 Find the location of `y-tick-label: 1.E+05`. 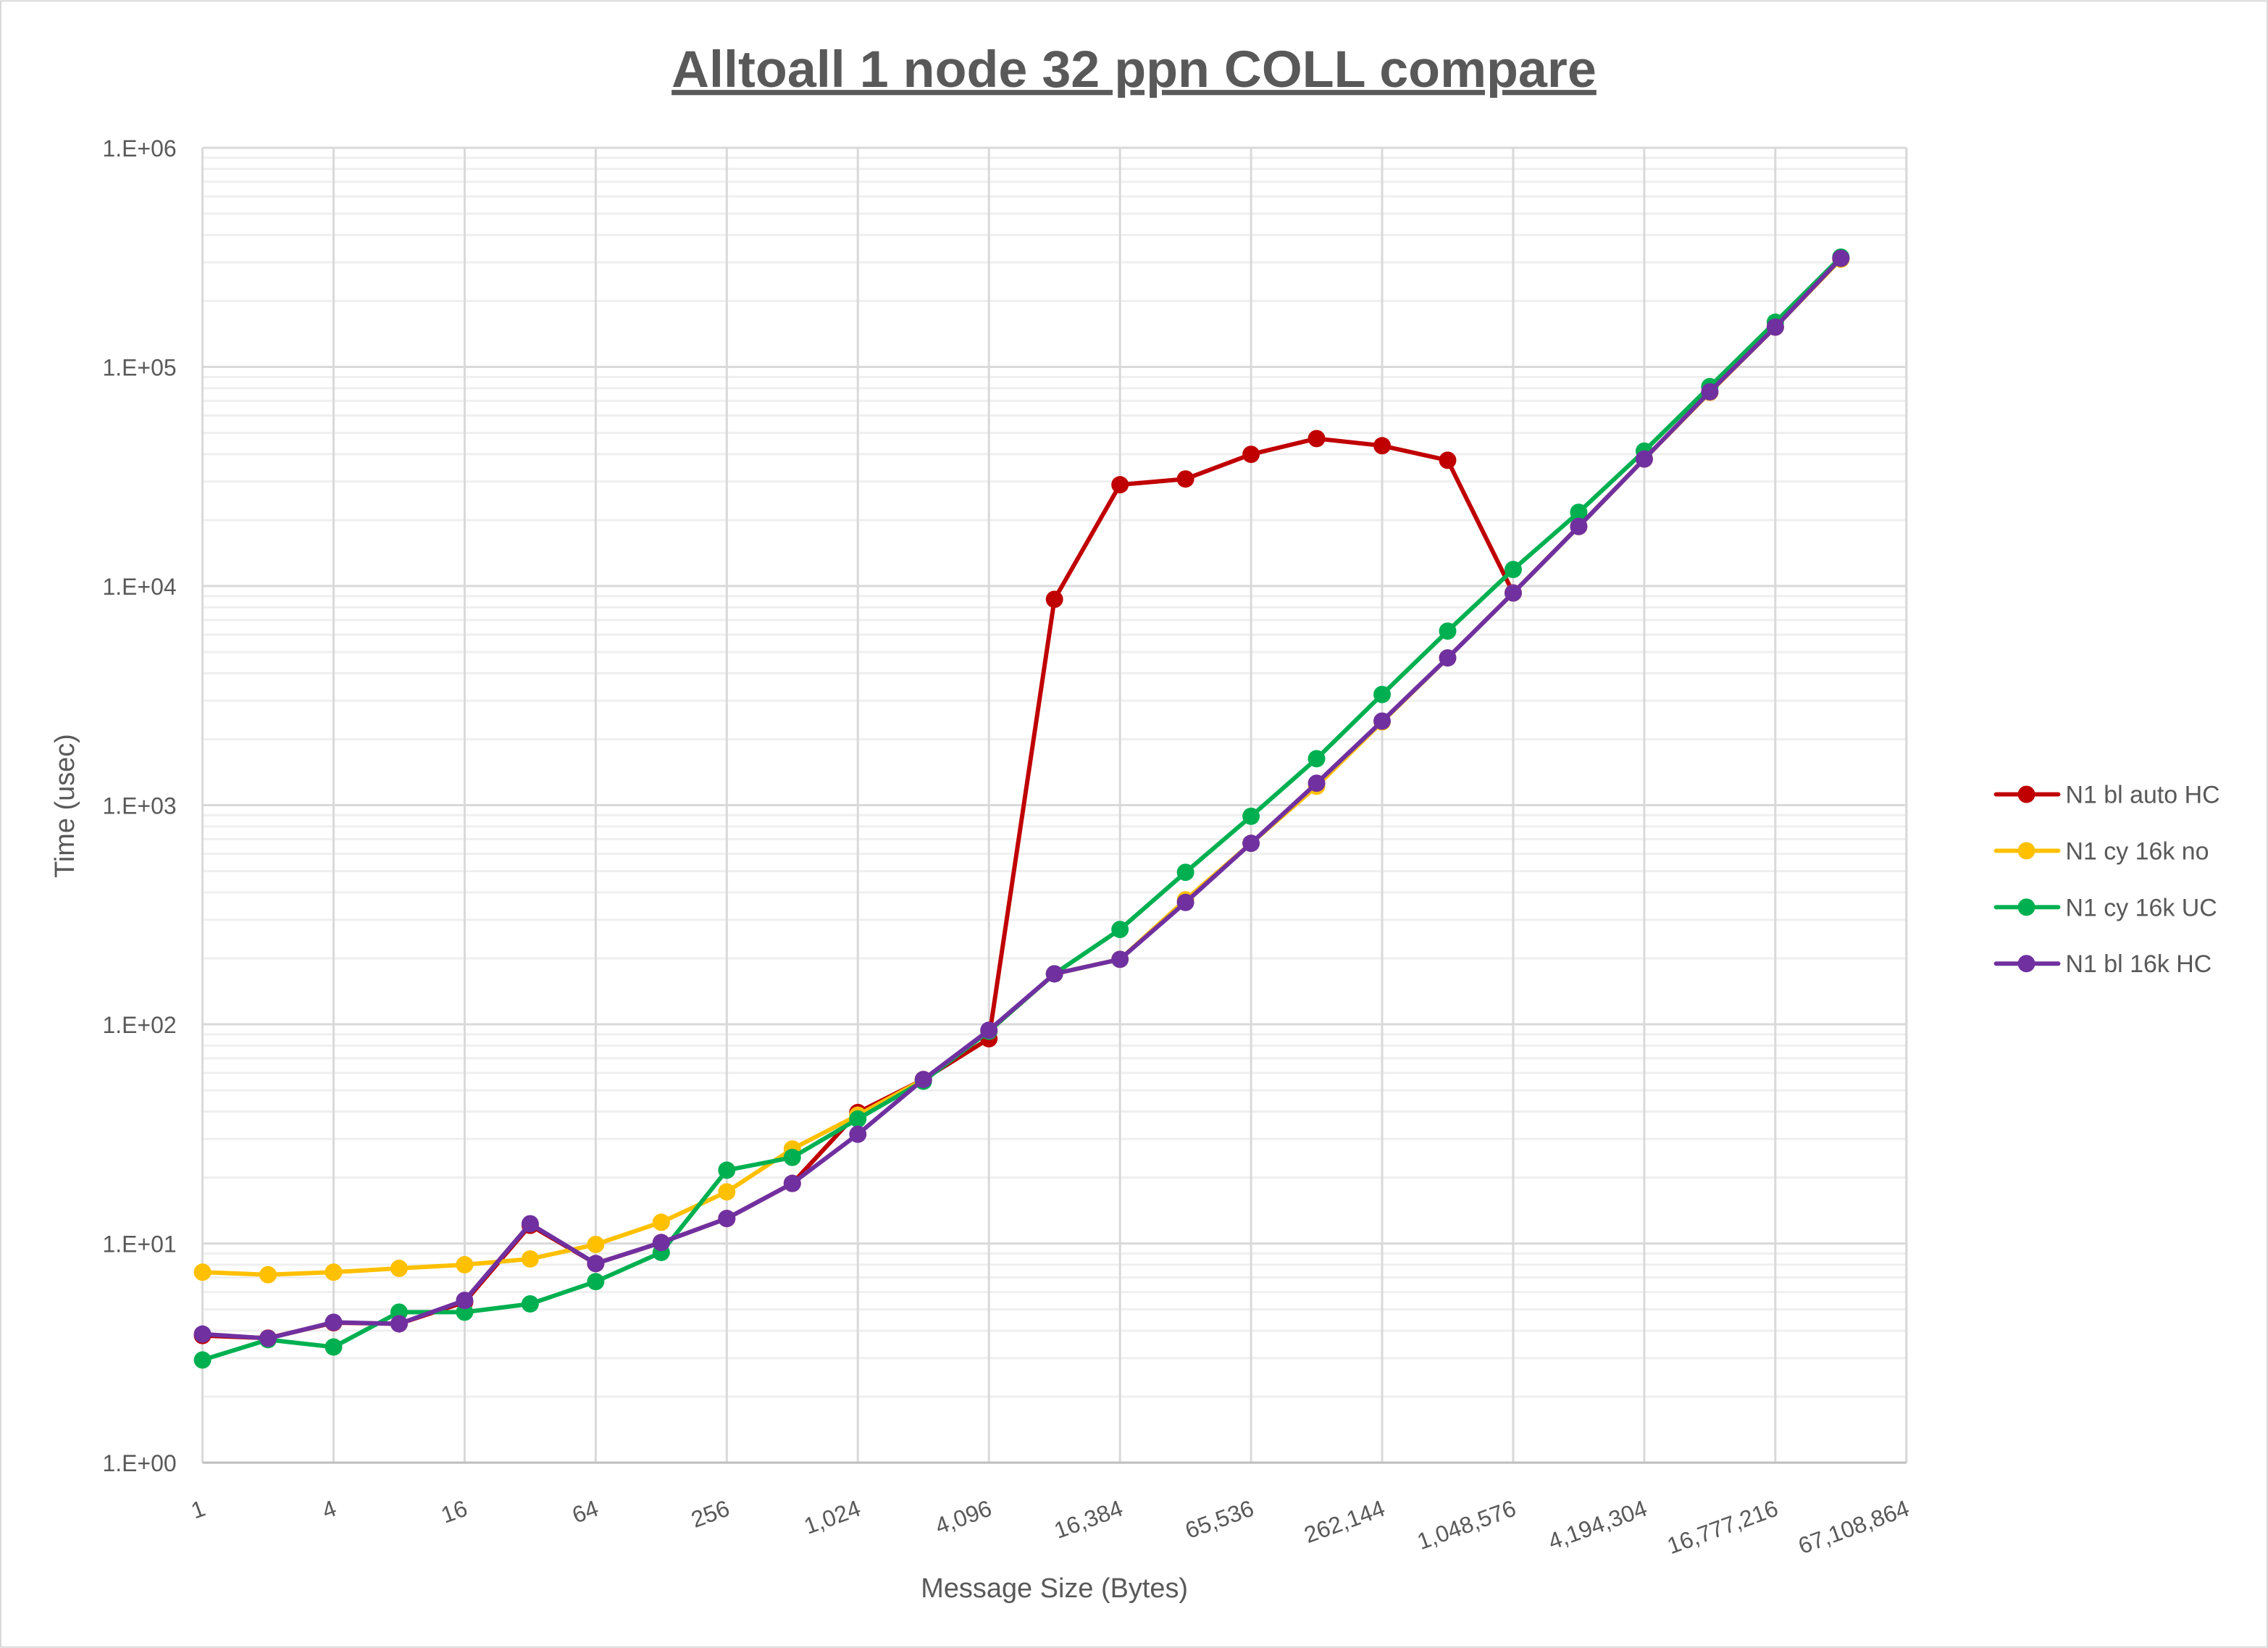

y-tick-label: 1.E+05 is located at coordinates (139, 367).